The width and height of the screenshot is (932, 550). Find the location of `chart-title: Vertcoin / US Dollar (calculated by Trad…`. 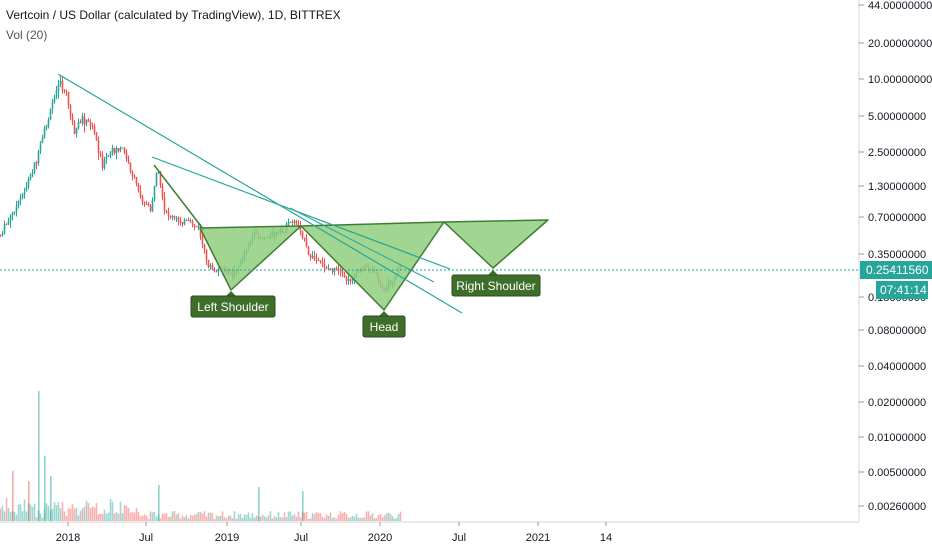

chart-title: Vertcoin / US Dollar (calculated by Trad… is located at coordinates (173, 15).